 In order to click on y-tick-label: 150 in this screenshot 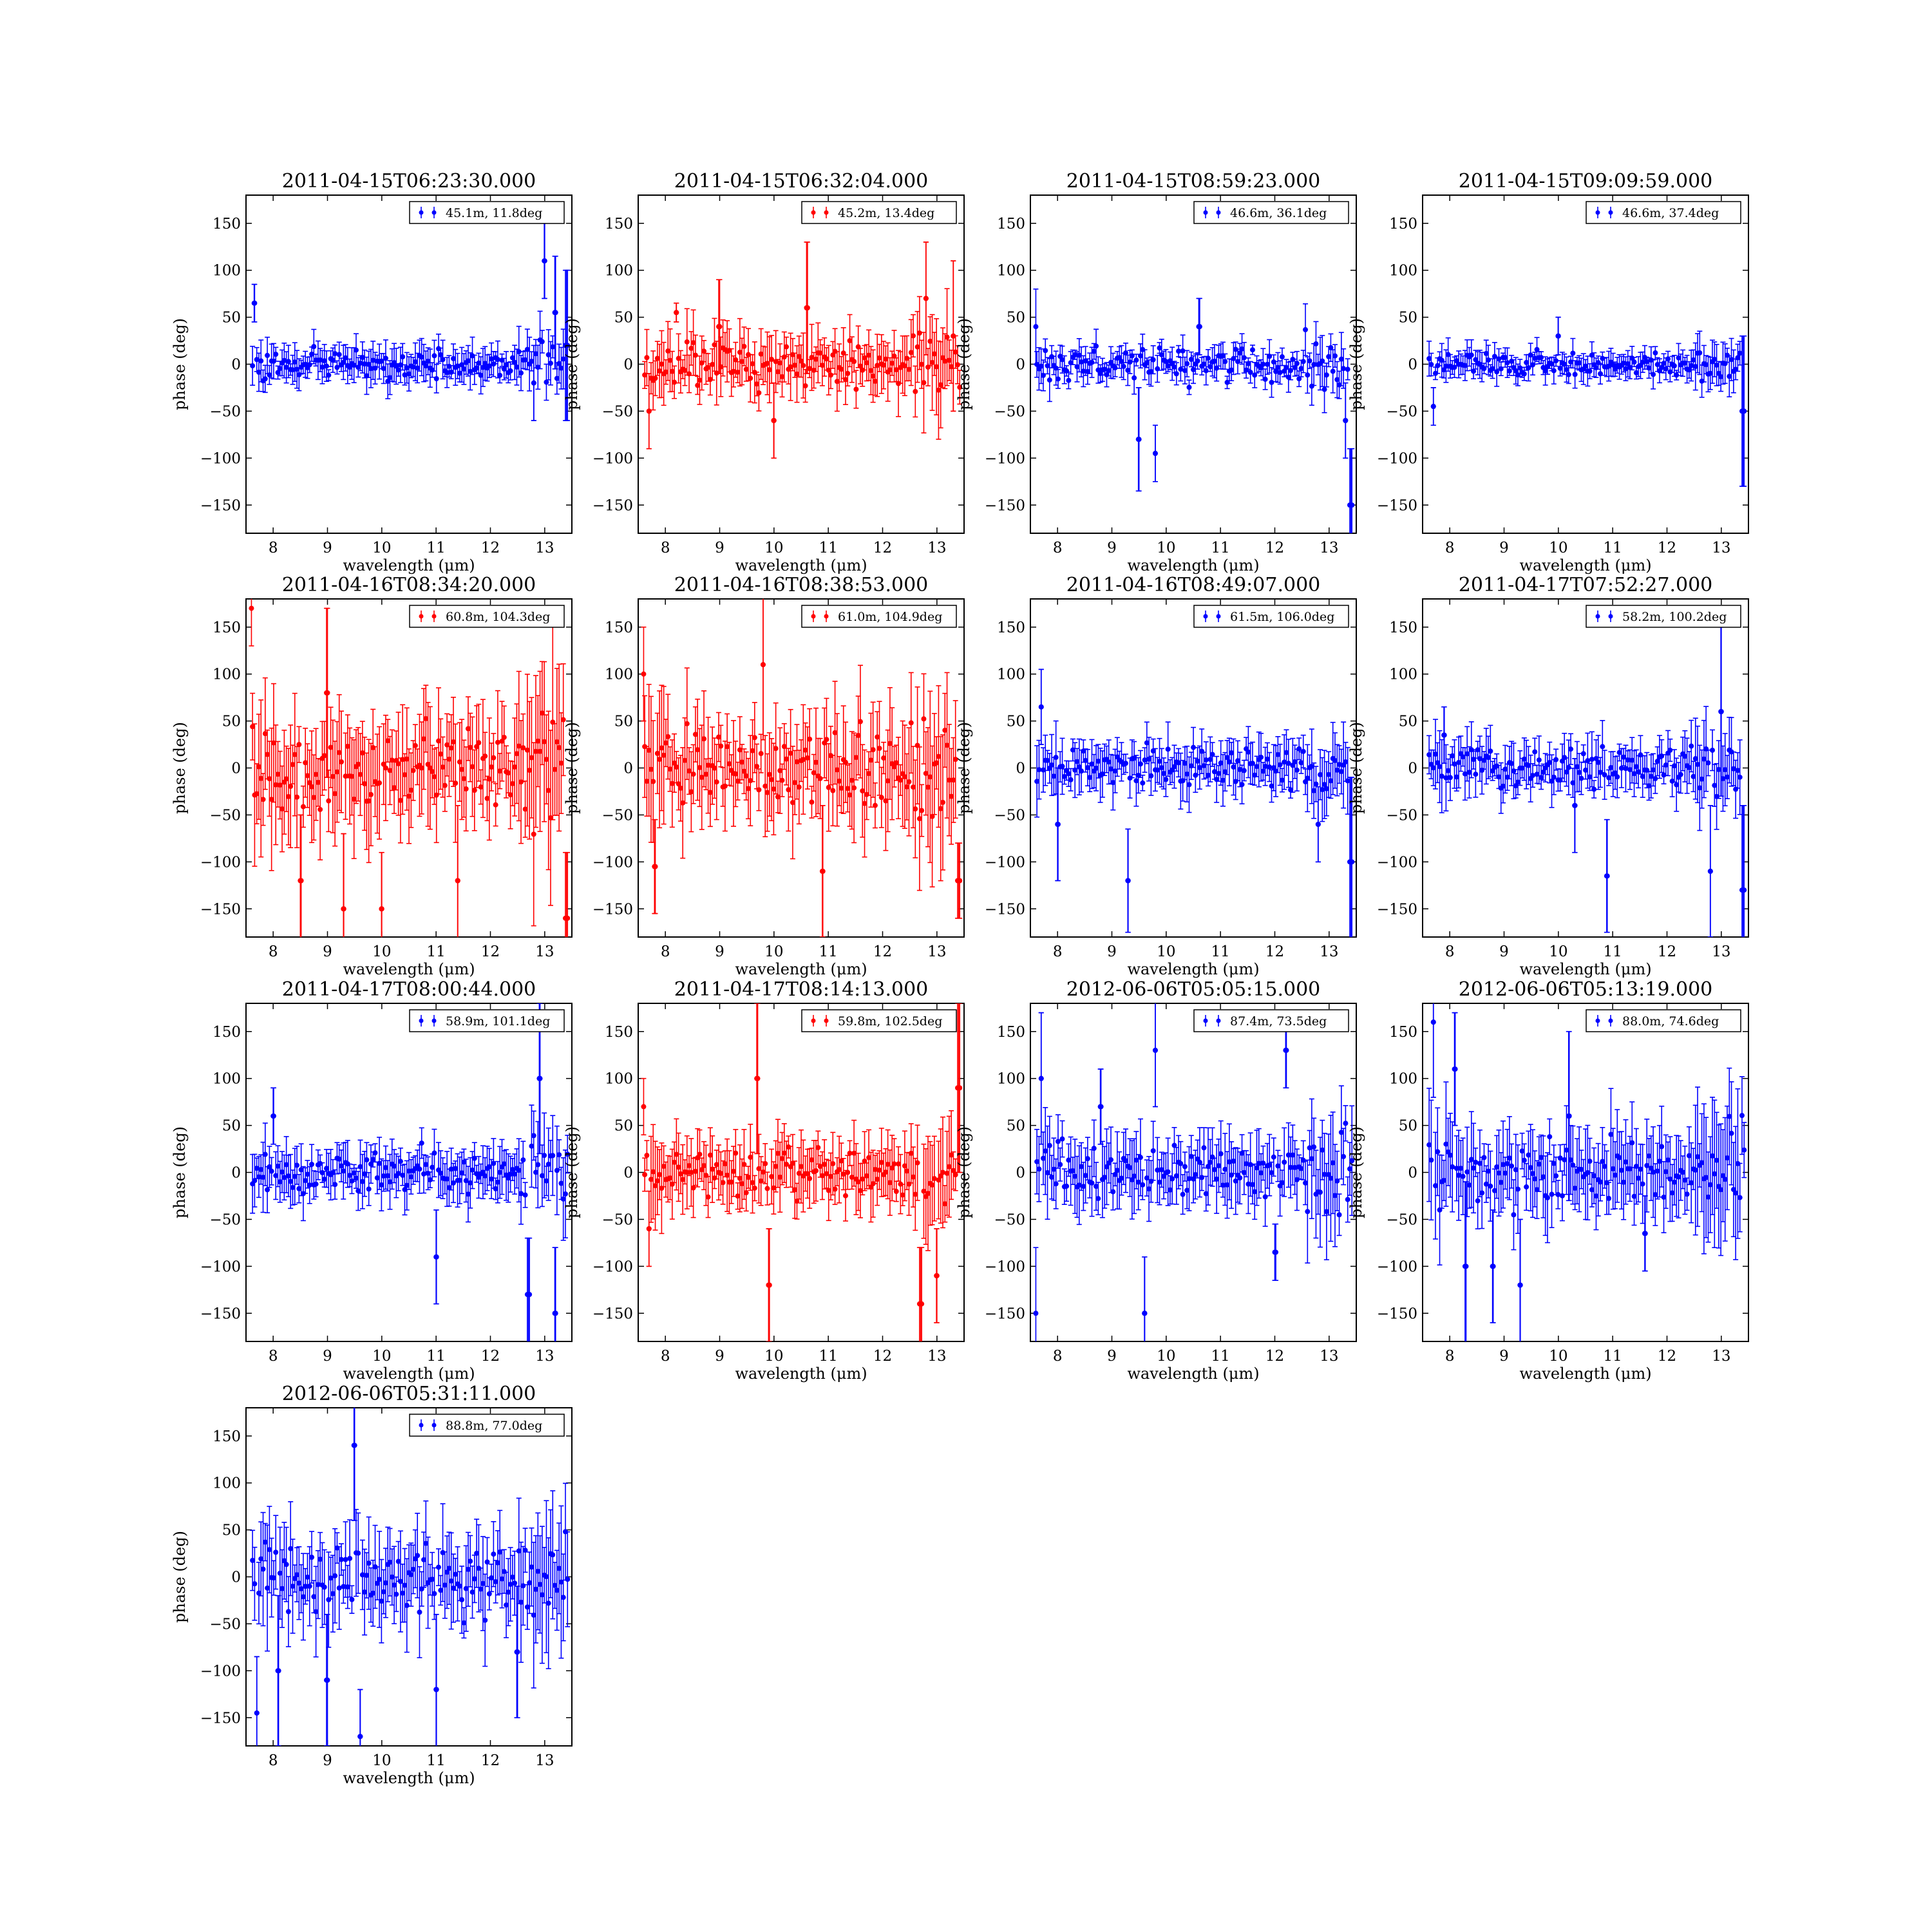, I will do `click(619, 628)`.